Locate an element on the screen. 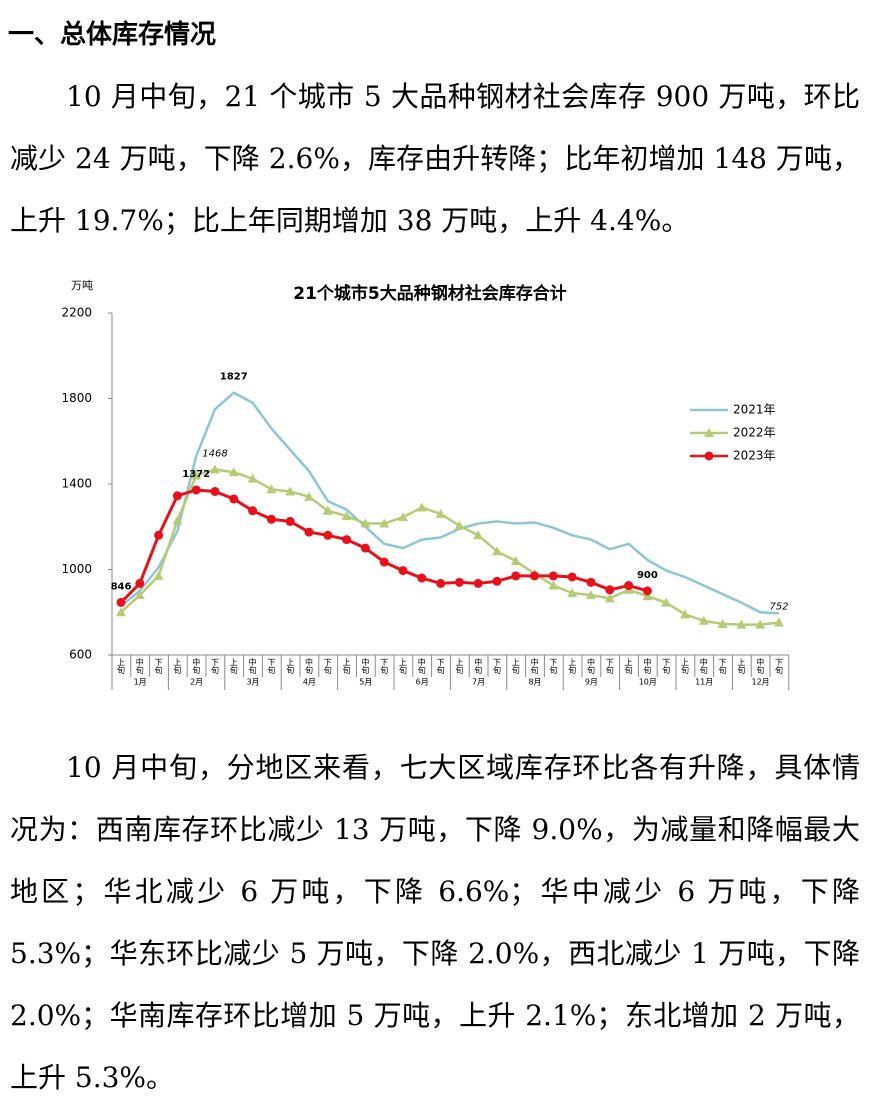  y-tick-label: 1400 is located at coordinates (76, 484).